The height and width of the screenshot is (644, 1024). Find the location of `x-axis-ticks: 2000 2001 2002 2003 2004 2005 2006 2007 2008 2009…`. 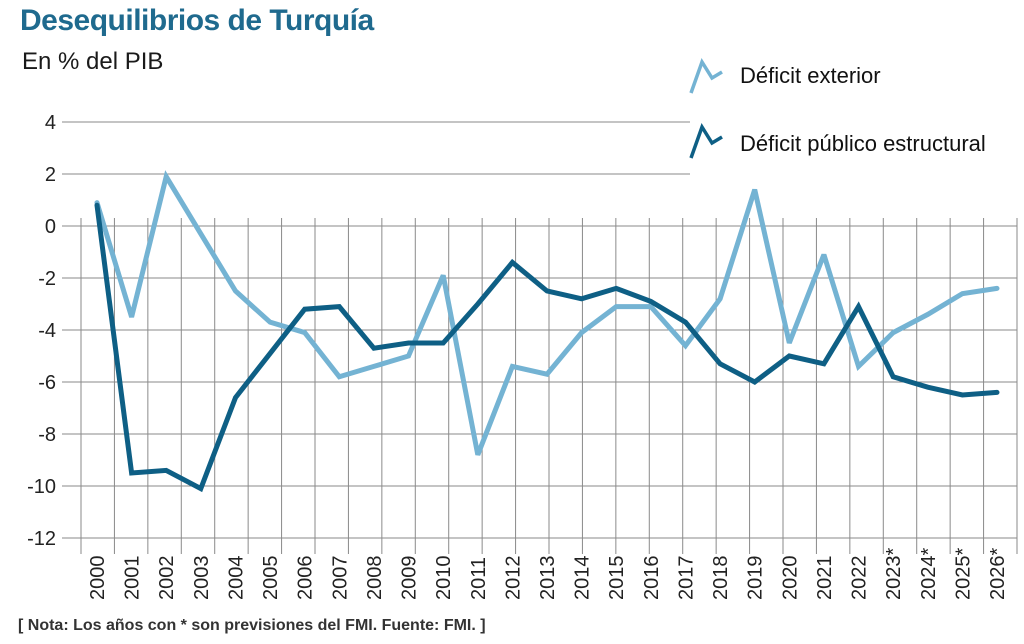

x-axis-ticks: 2000 2001 2002 2003 2004 2005 2006 2007 2008 2009… is located at coordinates (548, 574).